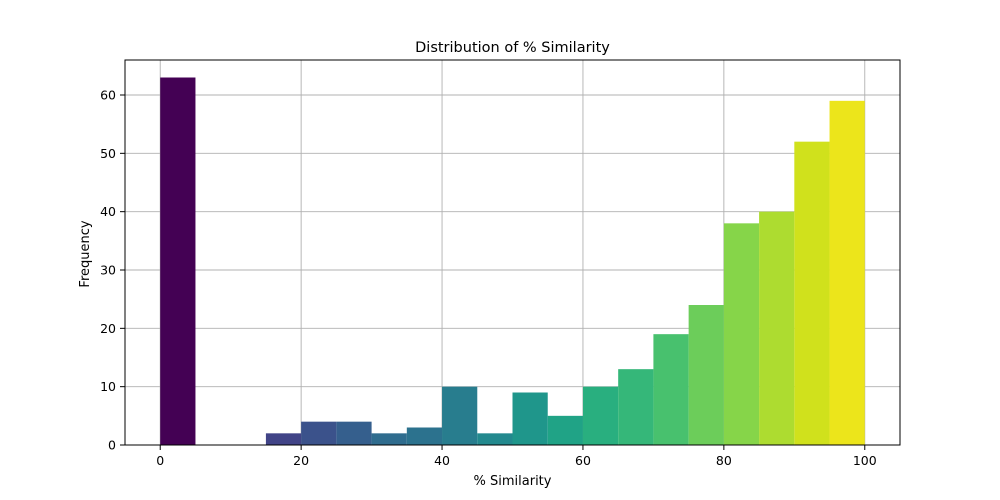 The image size is (1000, 500). I want to click on chart-title: Distribution of % Similarity, so click(512, 48).